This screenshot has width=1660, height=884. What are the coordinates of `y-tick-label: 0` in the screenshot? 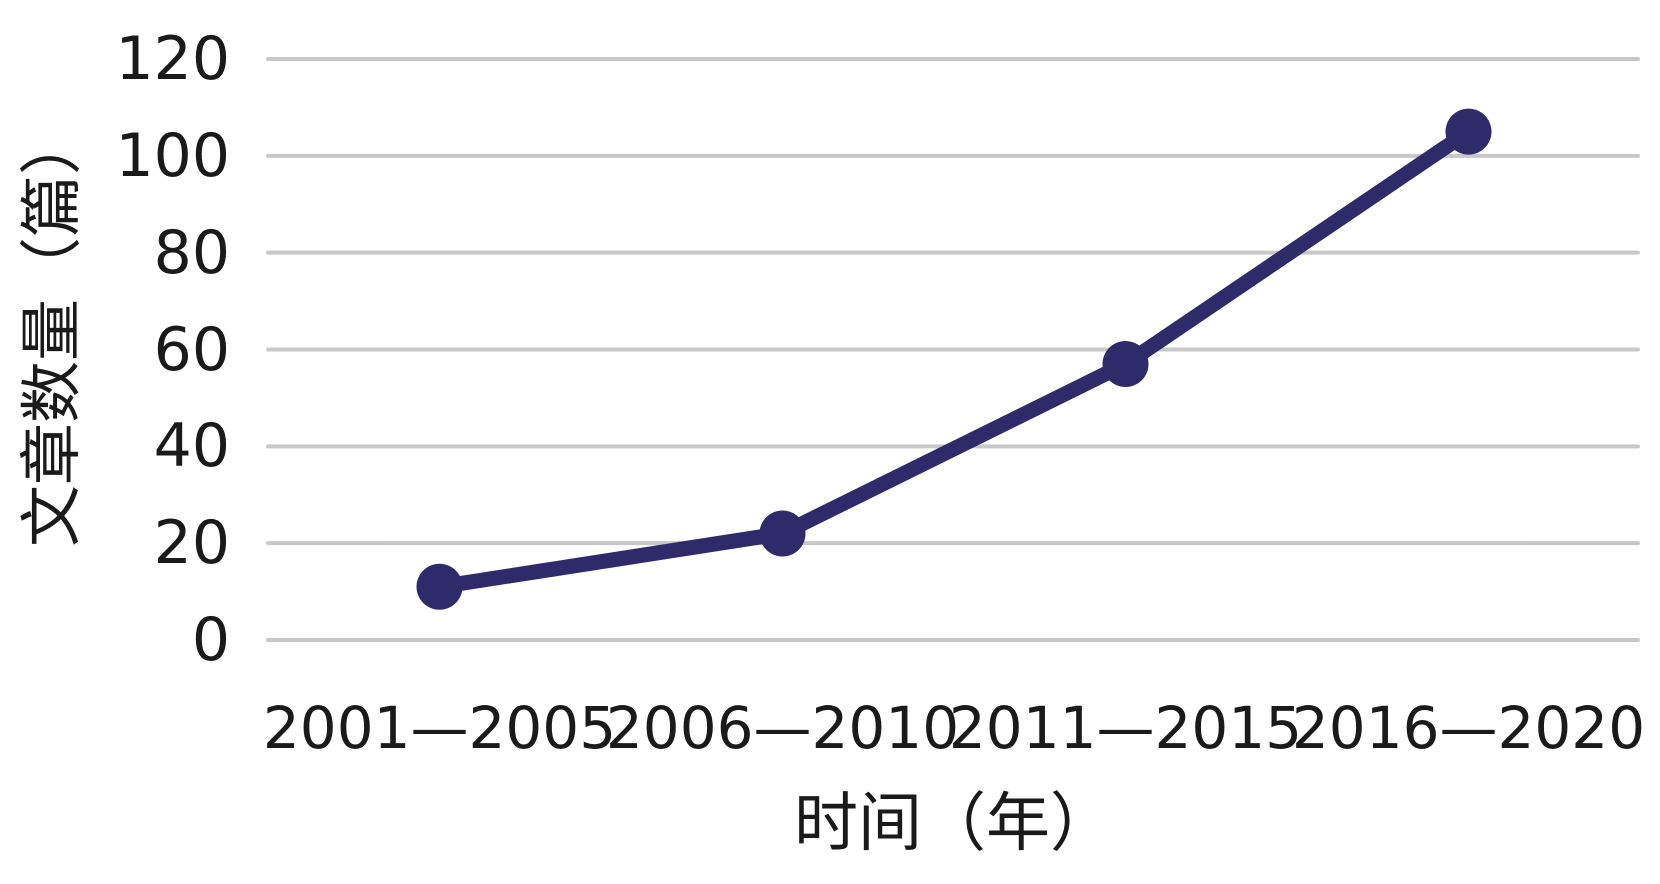 It's located at (210, 640).